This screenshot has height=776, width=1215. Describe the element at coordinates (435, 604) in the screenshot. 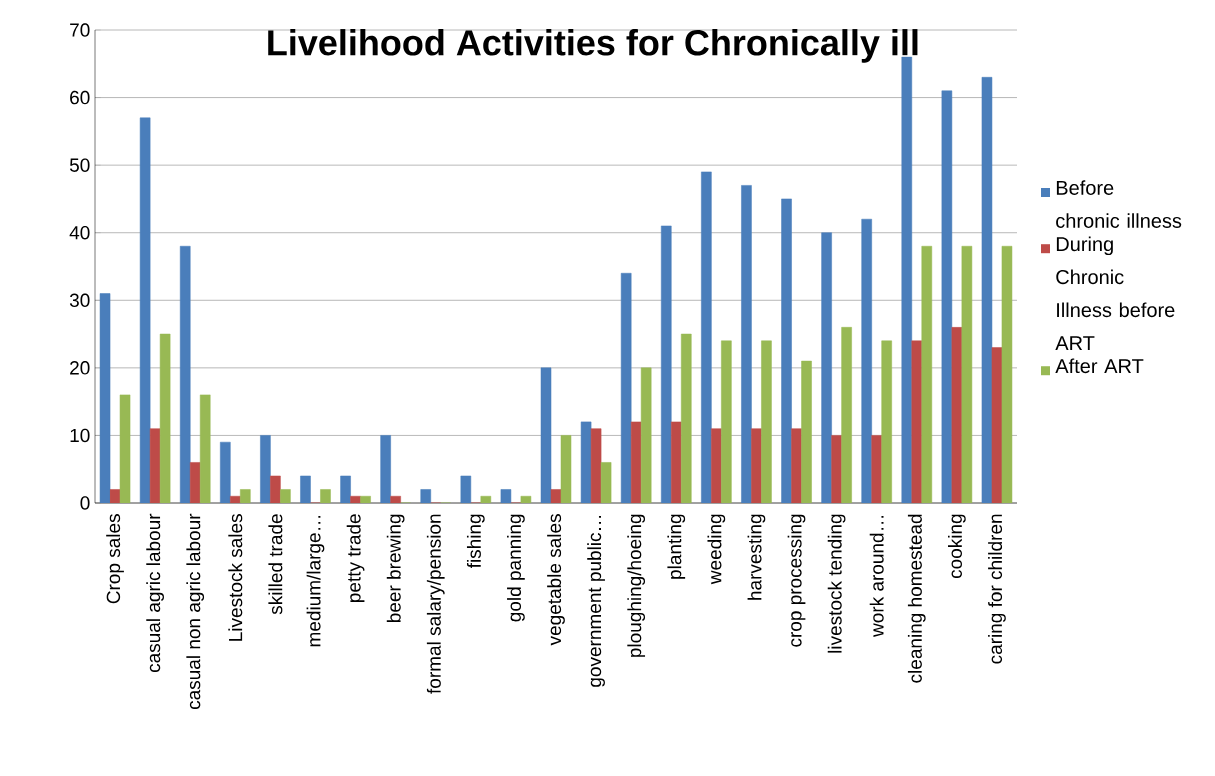

I see `x-tick-label: formal salary/pension` at that location.